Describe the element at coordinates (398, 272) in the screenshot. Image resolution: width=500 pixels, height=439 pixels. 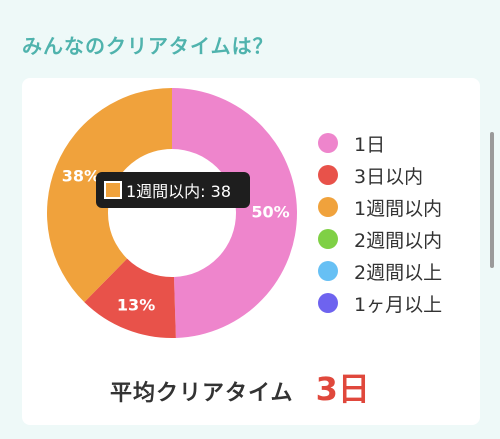
I see `legend-label: 2週間以上` at that location.